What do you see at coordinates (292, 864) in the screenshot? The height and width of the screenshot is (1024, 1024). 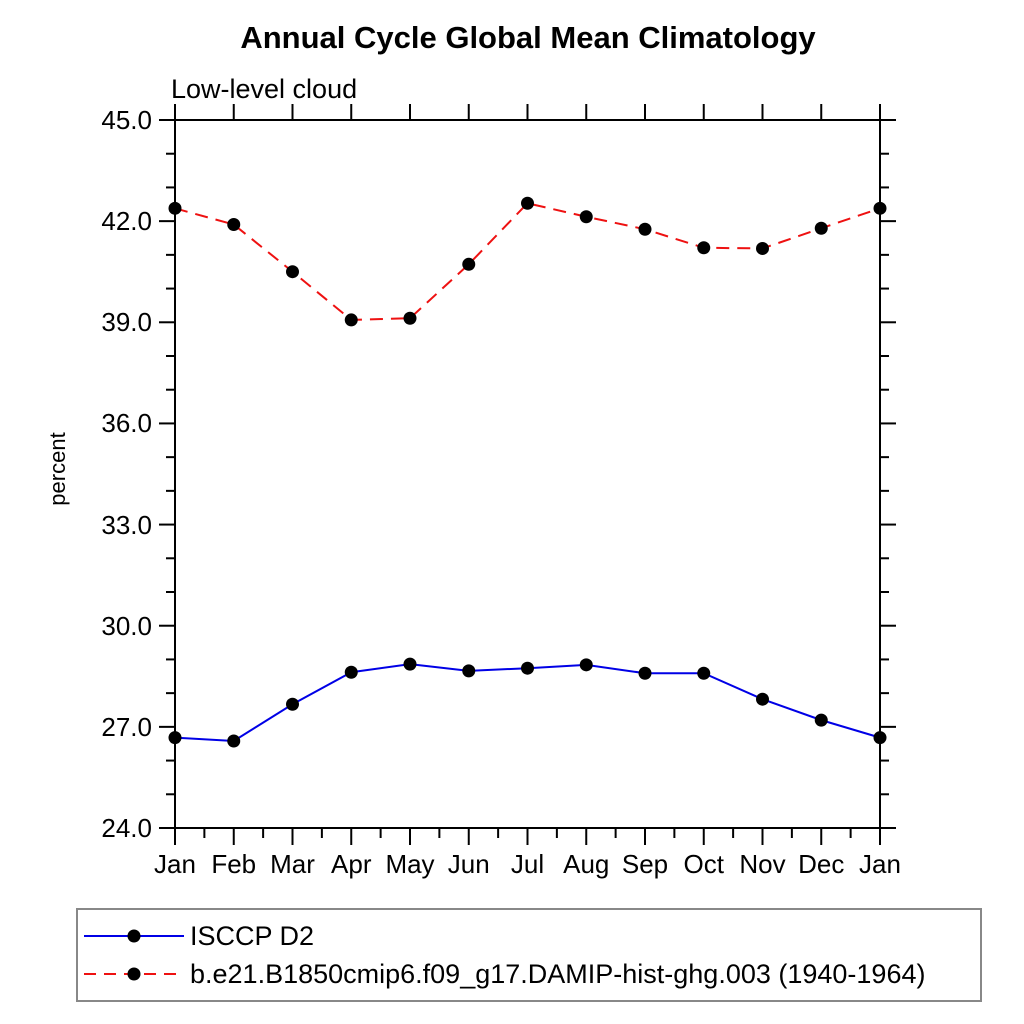 I see `x-tick-label: Mar` at bounding box center [292, 864].